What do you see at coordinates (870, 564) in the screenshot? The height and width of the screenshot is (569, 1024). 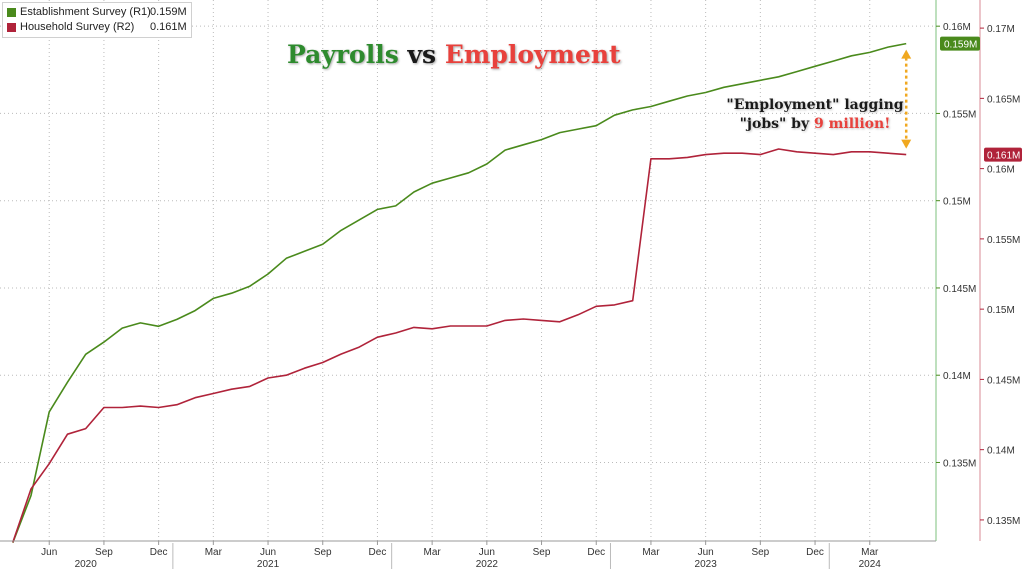 I see `x-year-label: 2024` at bounding box center [870, 564].